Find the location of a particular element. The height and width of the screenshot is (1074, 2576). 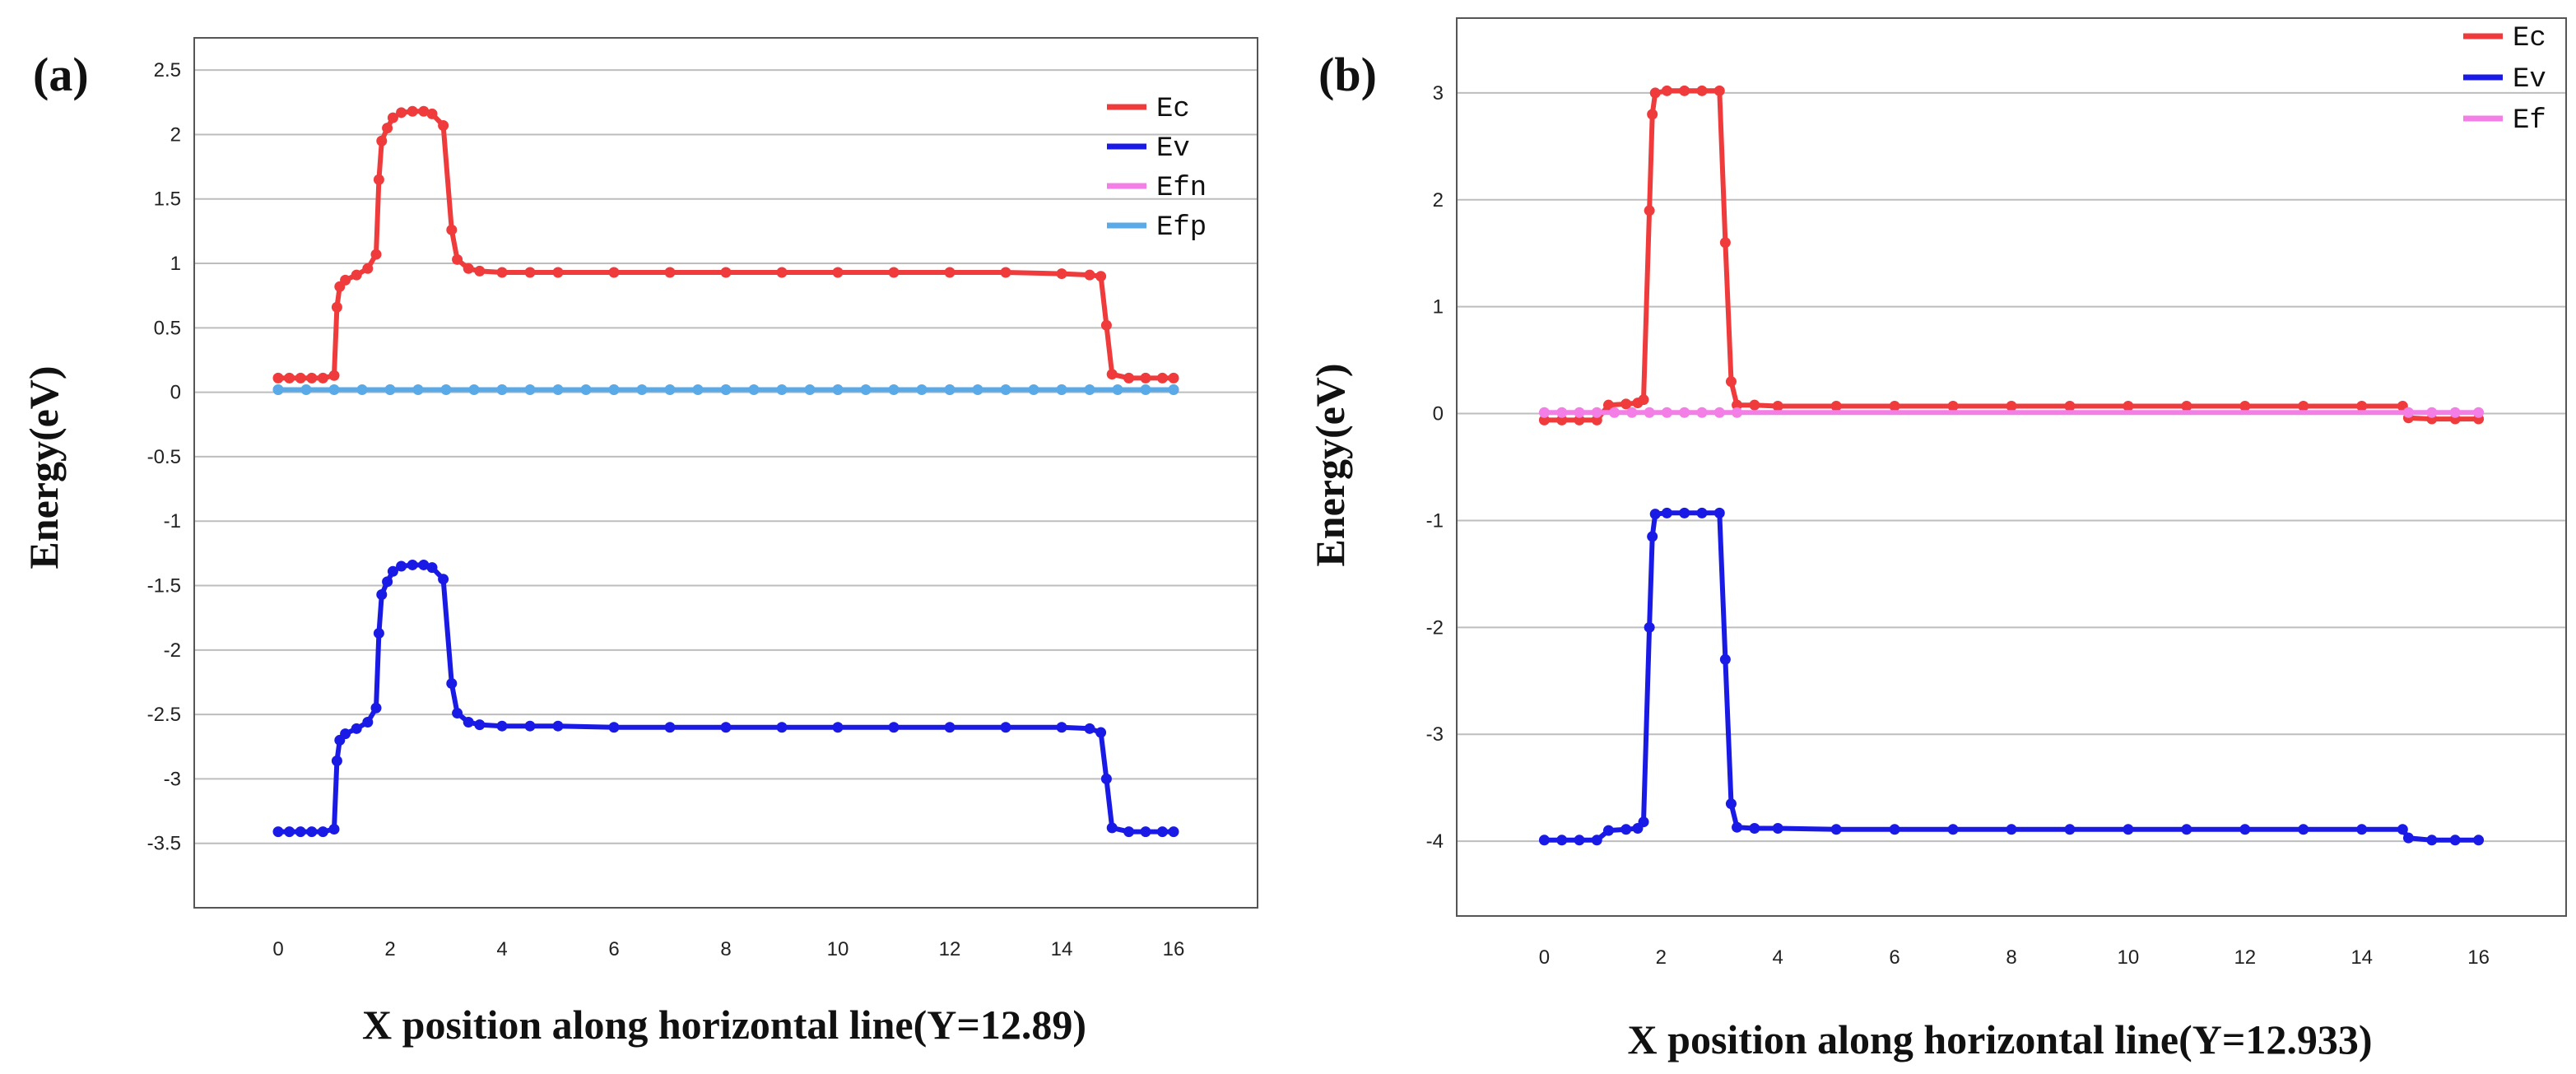

x-tick-label: 6 is located at coordinates (1894, 957).